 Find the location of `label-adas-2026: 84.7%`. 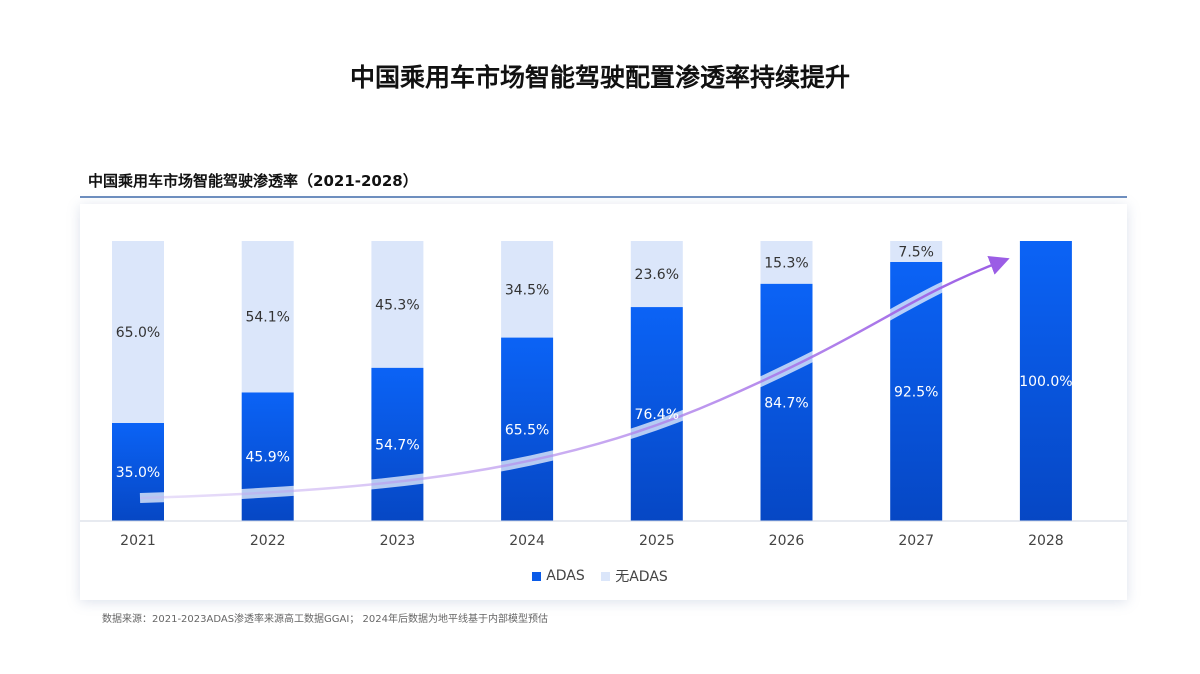

label-adas-2026: 84.7% is located at coordinates (786, 403).